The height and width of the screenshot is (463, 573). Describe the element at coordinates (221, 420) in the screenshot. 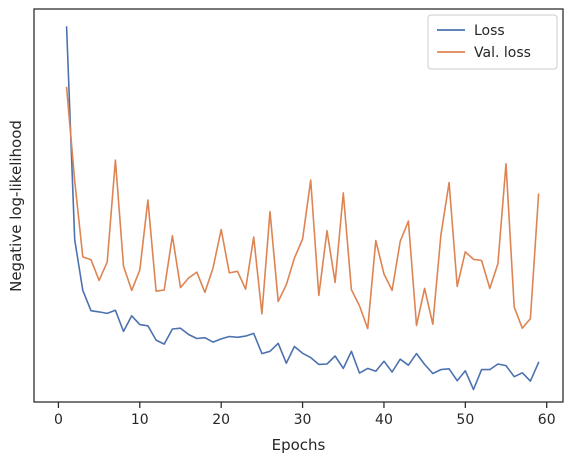

I see `x-tick-label: 20` at that location.